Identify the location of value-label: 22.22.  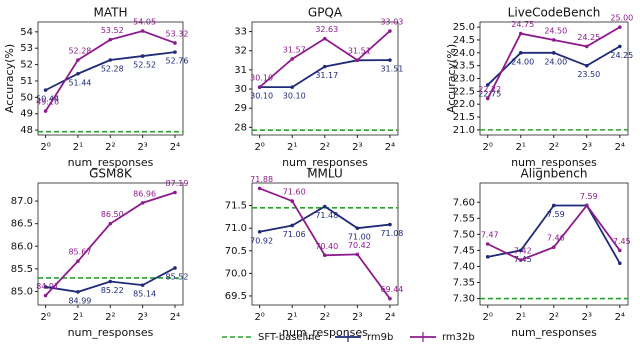
(489, 89).